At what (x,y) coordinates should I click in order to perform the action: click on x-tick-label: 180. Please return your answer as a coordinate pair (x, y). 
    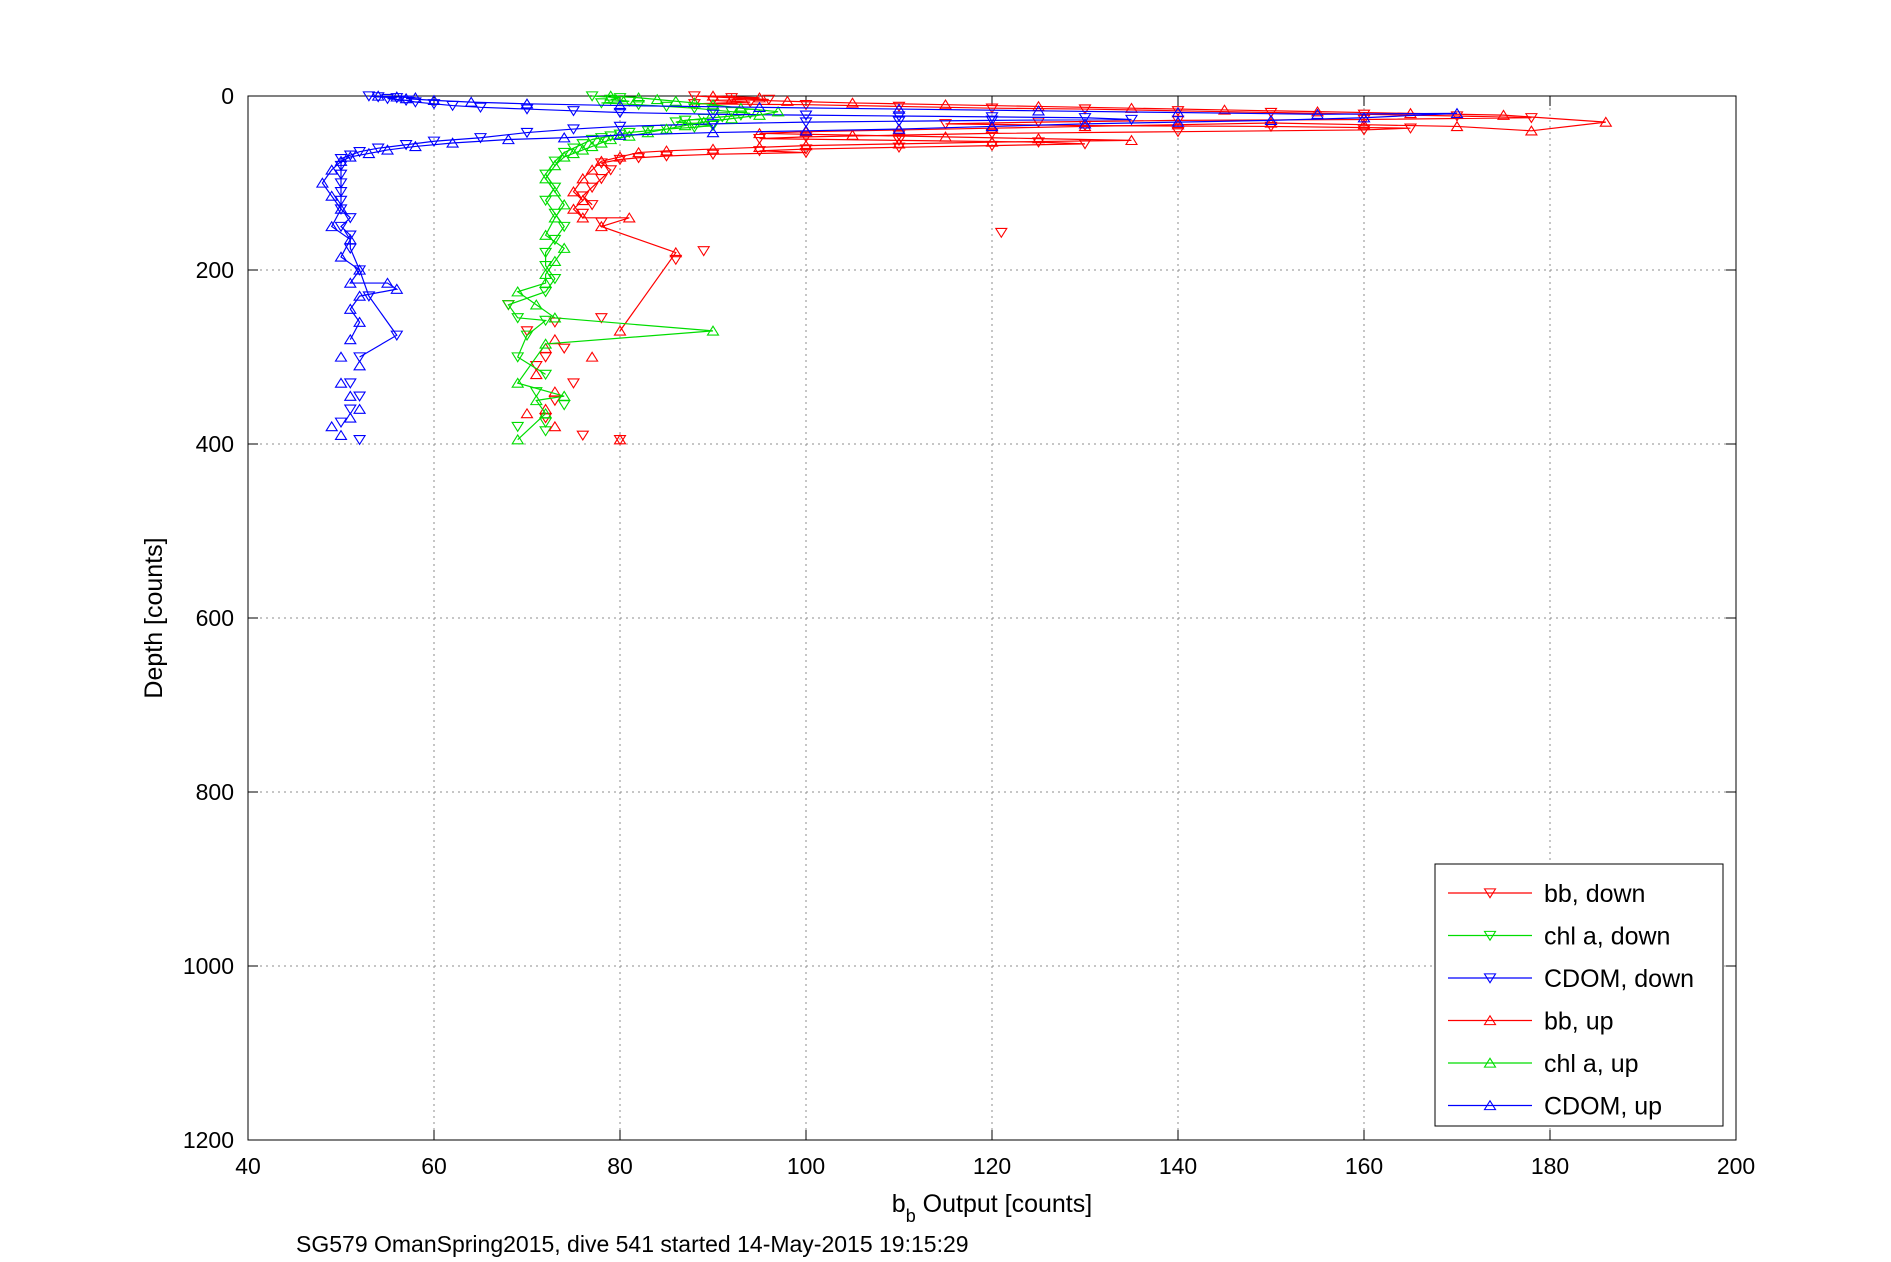
    Looking at the image, I should click on (1550, 1166).